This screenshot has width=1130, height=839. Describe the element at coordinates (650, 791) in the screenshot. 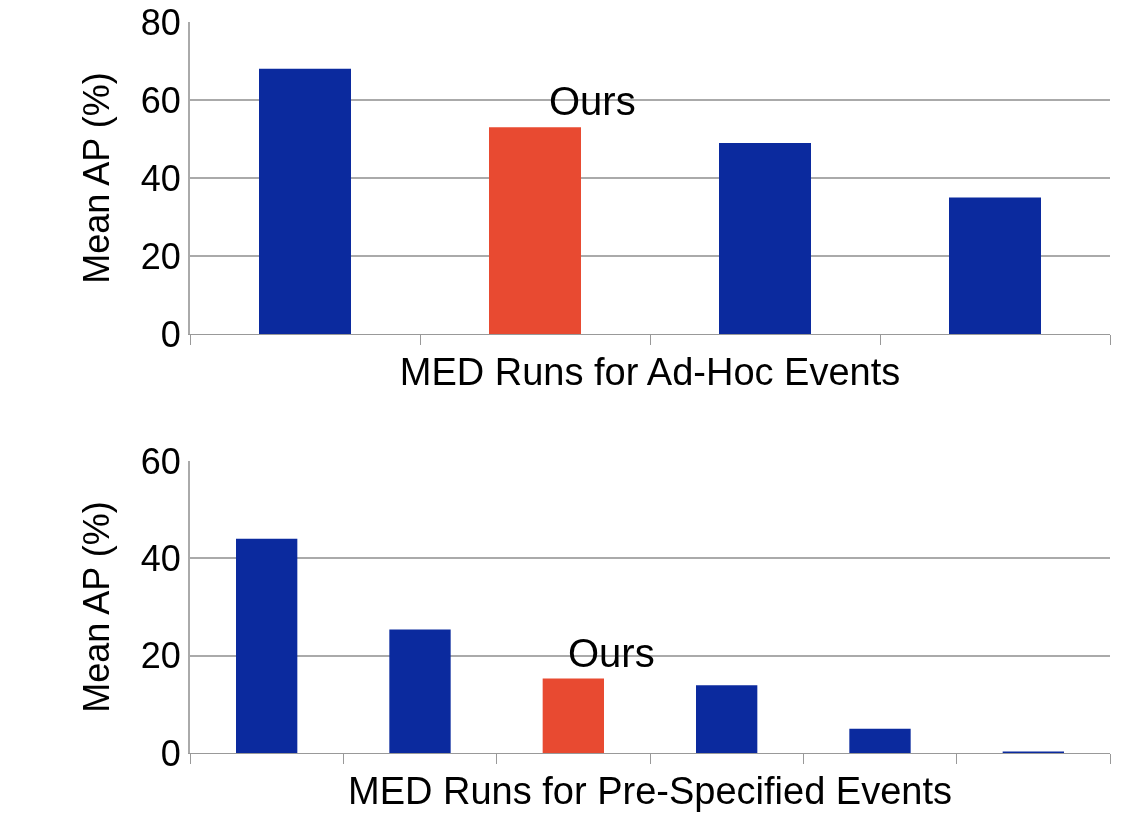

I see `x-axis-title: MED Runs for Pre-Specified Events` at that location.